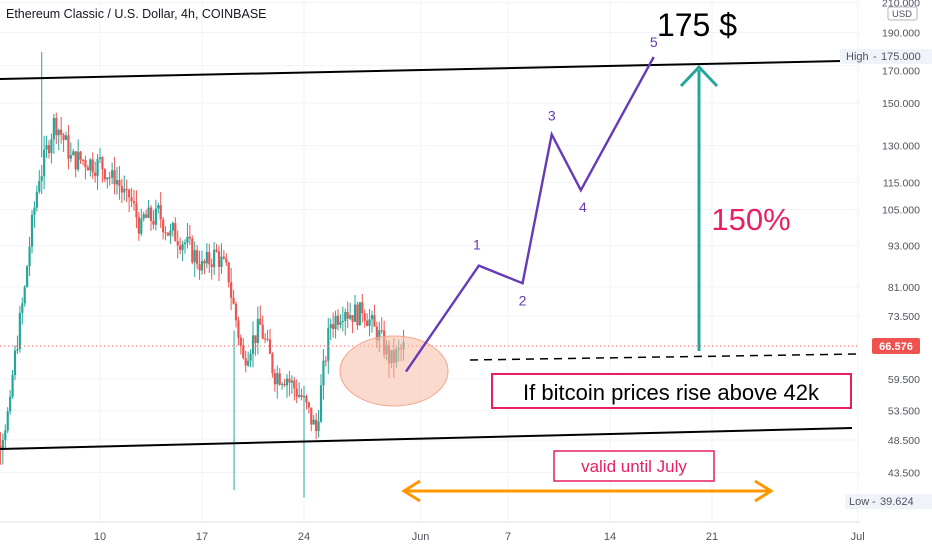 This screenshot has height=550, width=932. Describe the element at coordinates (902, 13) in the screenshot. I see `currency-badge: USD` at that location.